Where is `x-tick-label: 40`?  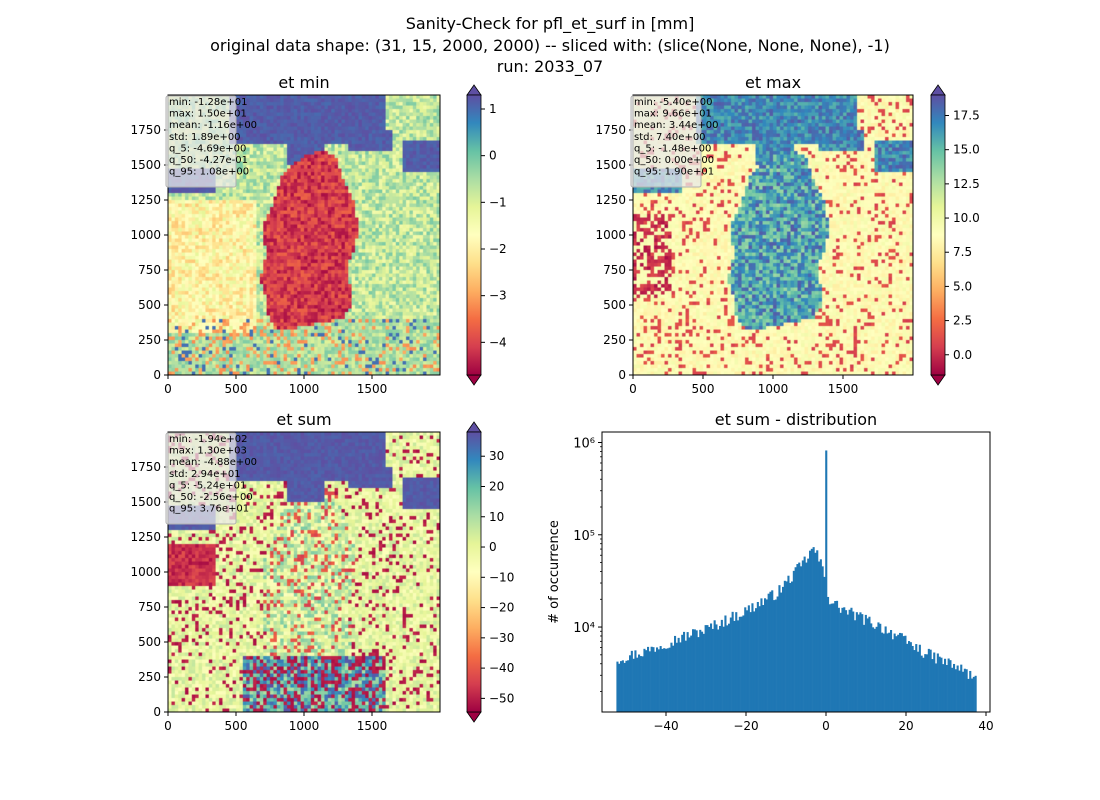
x-tick-label: 40 is located at coordinates (985, 726).